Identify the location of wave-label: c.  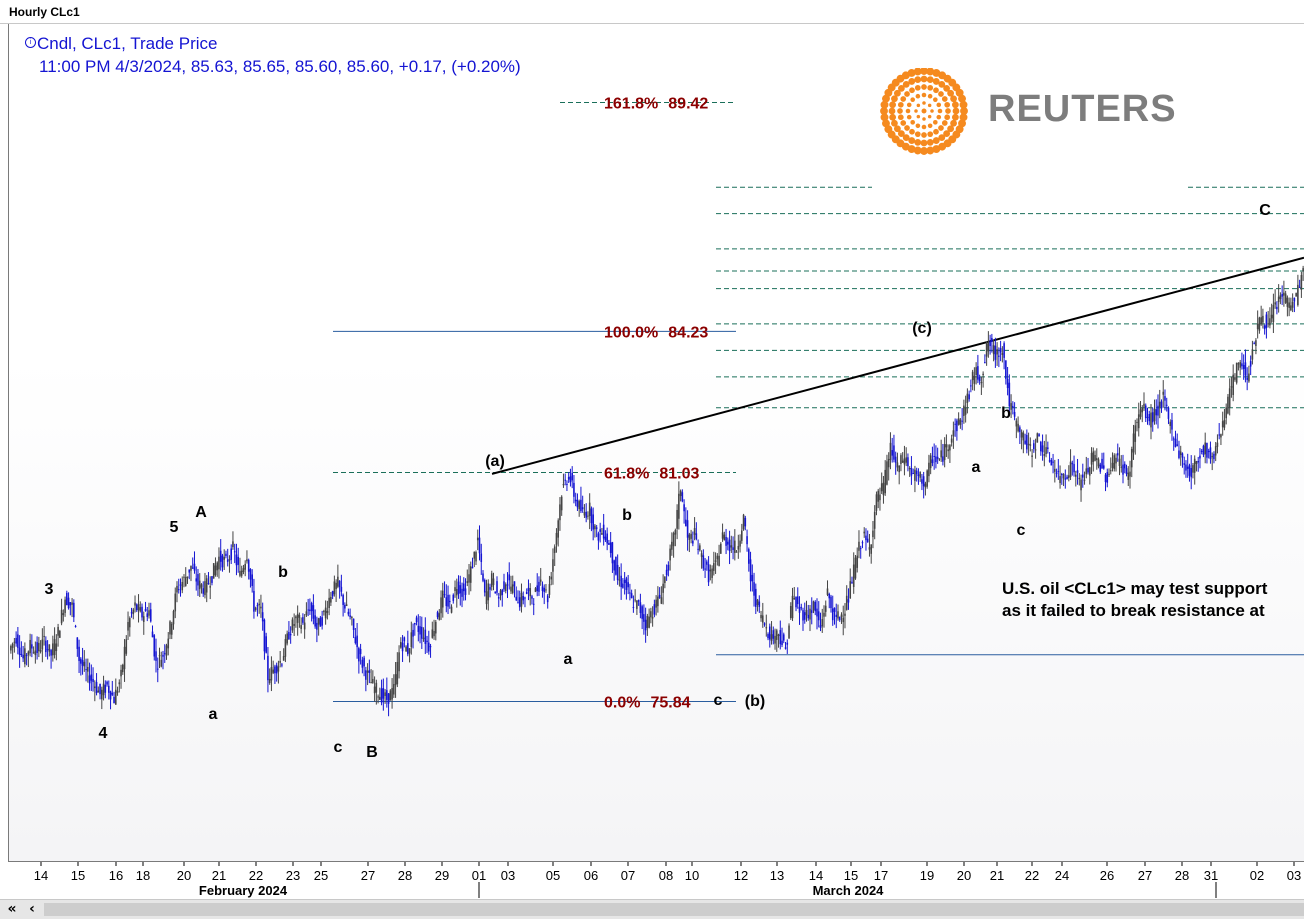
(718, 700).